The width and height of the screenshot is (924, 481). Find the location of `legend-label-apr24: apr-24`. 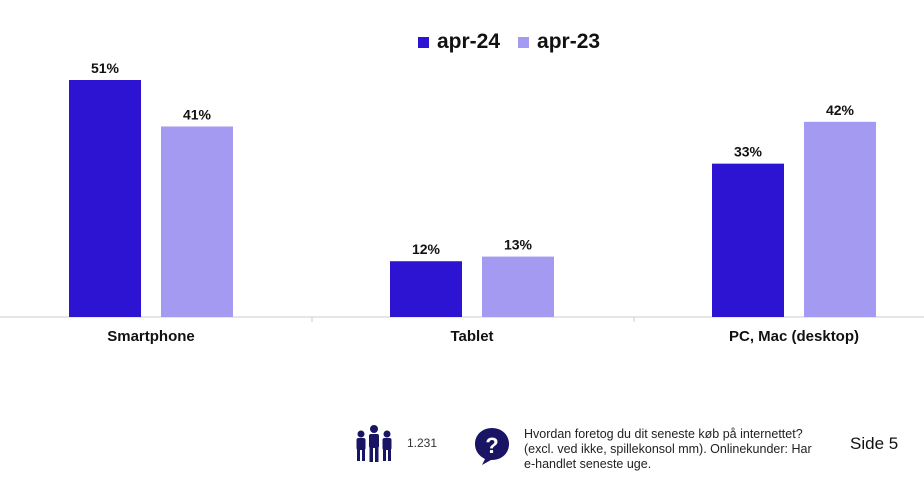

legend-label-apr24: apr-24 is located at coordinates (469, 41).